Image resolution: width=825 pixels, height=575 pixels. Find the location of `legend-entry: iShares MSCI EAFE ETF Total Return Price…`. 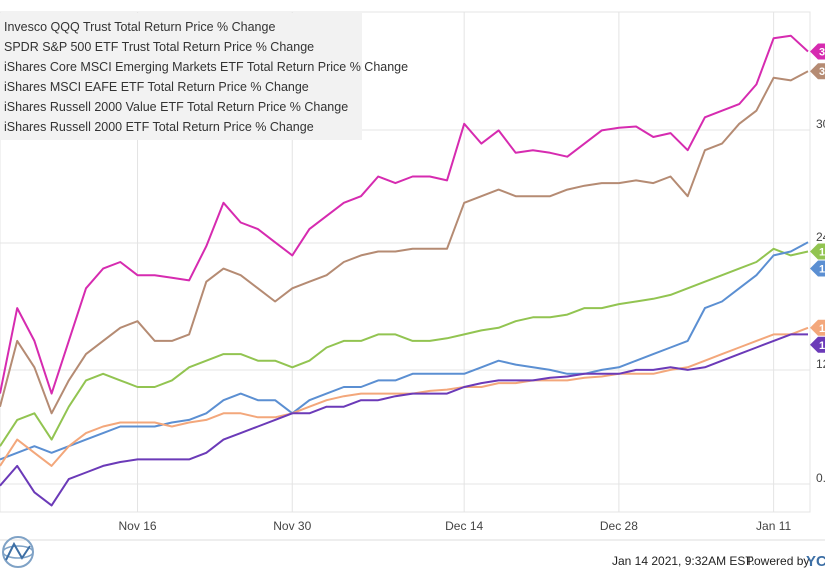

legend-entry: iShares MSCI EAFE ETF Total Return Price… is located at coordinates (156, 87).